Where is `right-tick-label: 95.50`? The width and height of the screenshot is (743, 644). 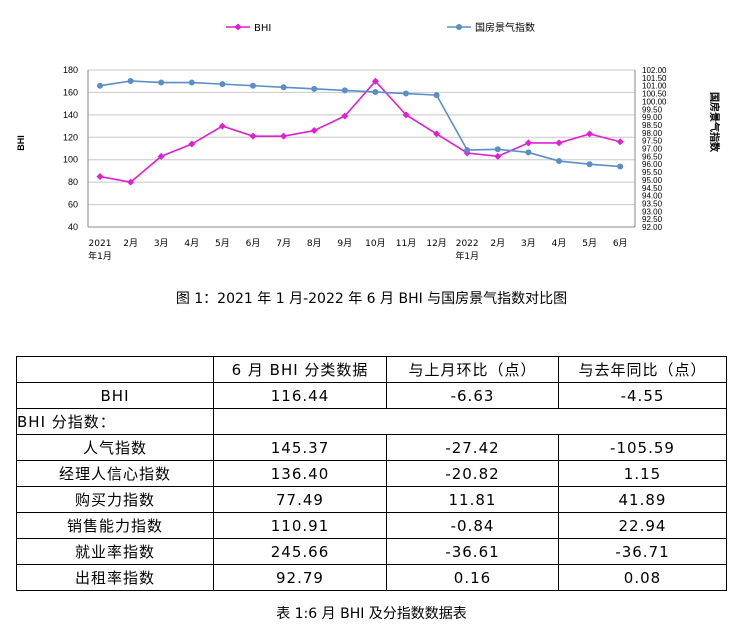
right-tick-label: 95.50 is located at coordinates (652, 172).